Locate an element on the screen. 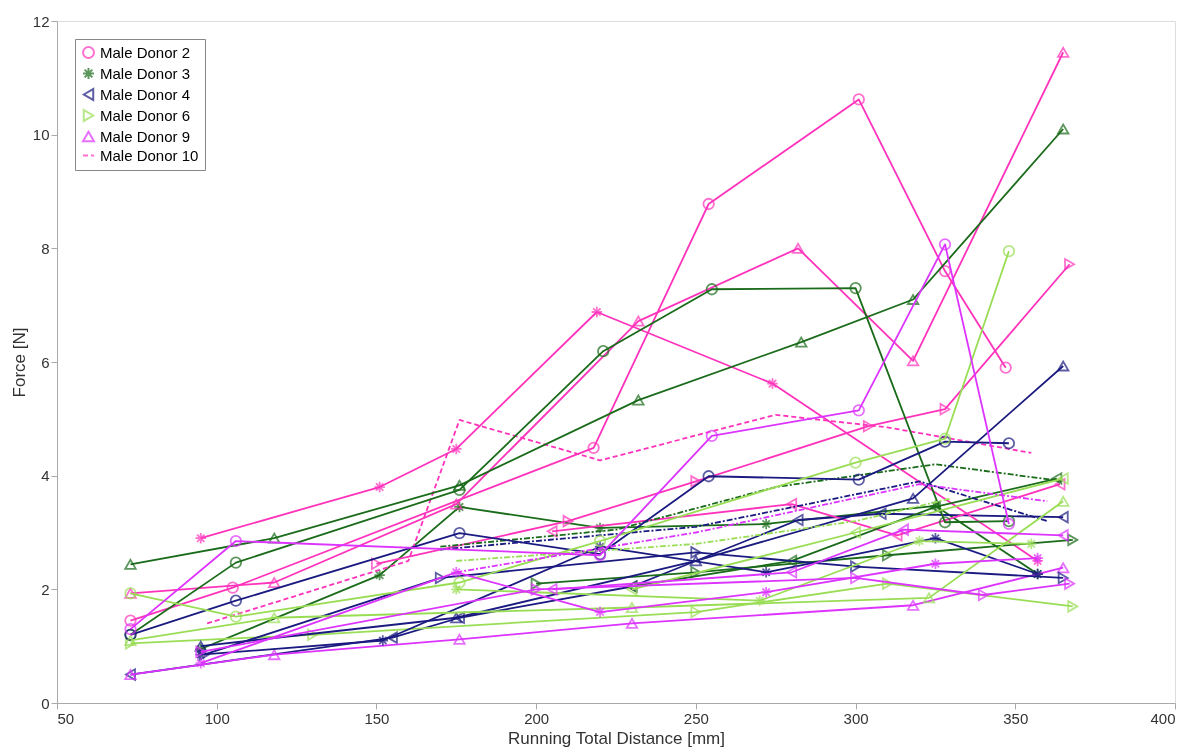 This screenshot has width=1196, height=754. y-tick-label: 4 is located at coordinates (45, 476).